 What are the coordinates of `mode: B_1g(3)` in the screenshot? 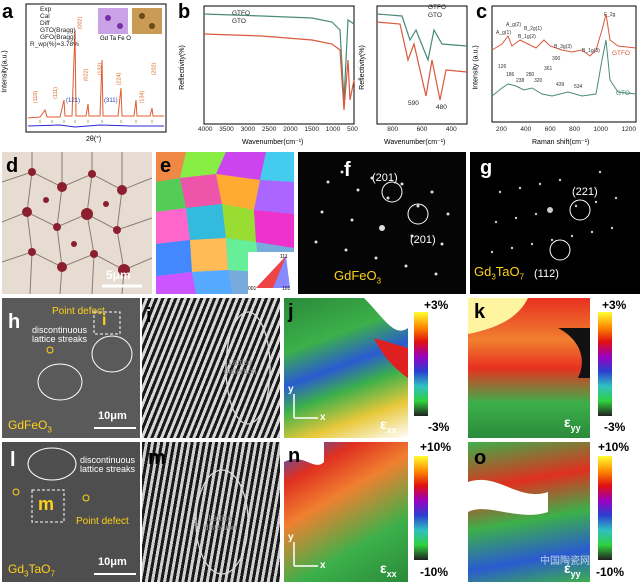 It's located at (591, 51).